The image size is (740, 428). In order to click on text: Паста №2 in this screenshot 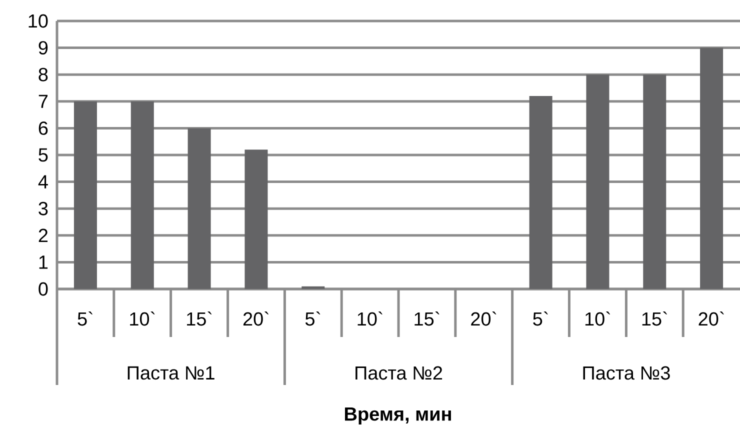, I will do `click(399, 373)`.